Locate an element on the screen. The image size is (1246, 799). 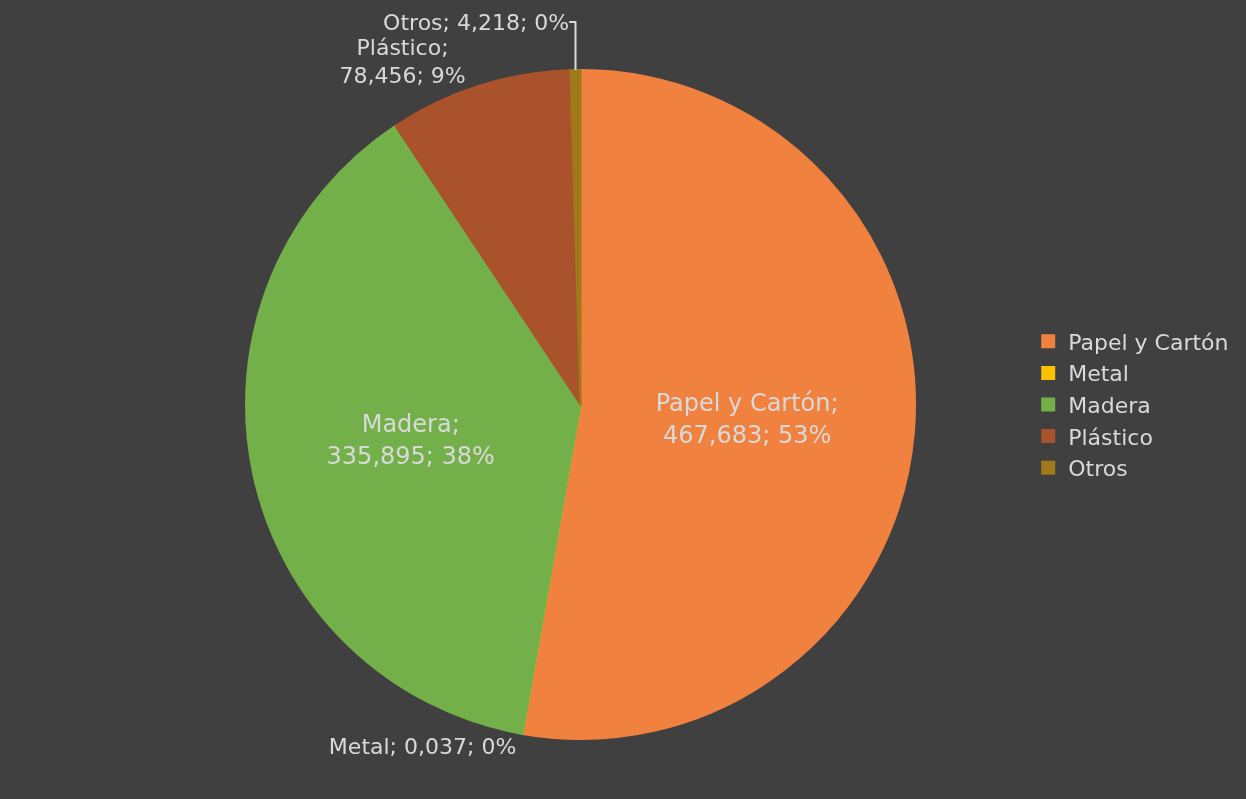
data-label: Metal; 0,037; 0% is located at coordinates (422, 746).